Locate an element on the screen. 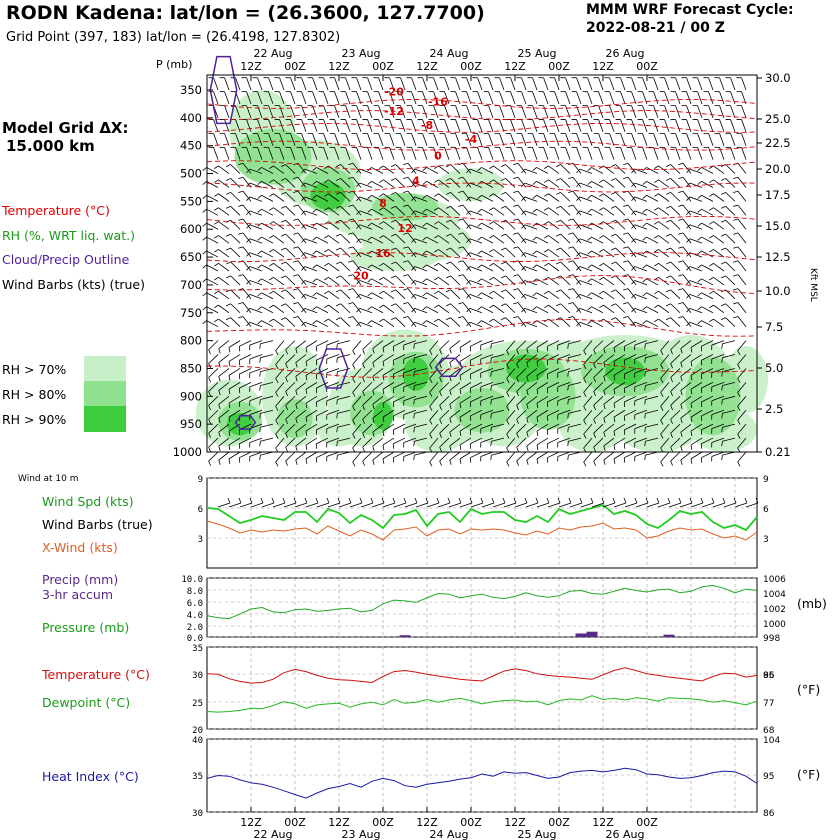 This screenshot has height=840, width=840. height-tick-label: 25.0 is located at coordinates (778, 119).